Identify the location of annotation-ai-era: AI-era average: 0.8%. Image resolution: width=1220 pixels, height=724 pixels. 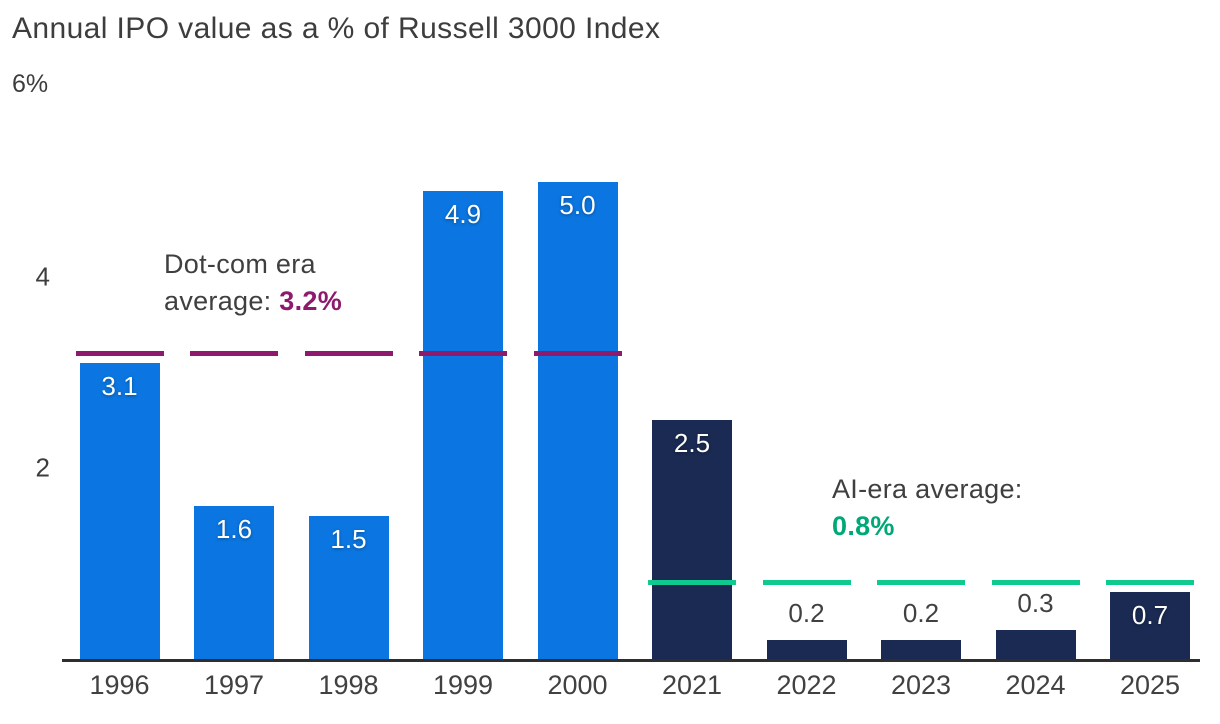
(927, 508).